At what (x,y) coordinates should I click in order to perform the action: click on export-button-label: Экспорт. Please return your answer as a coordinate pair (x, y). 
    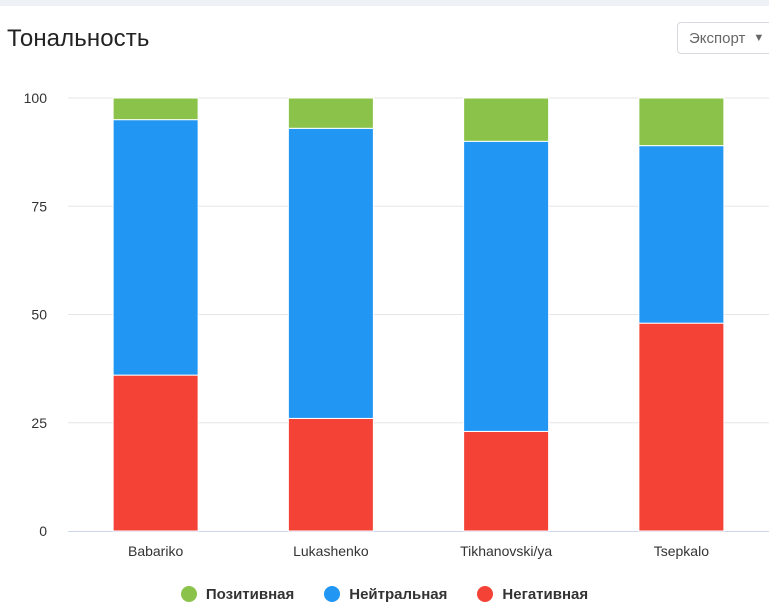
    Looking at the image, I should click on (717, 38).